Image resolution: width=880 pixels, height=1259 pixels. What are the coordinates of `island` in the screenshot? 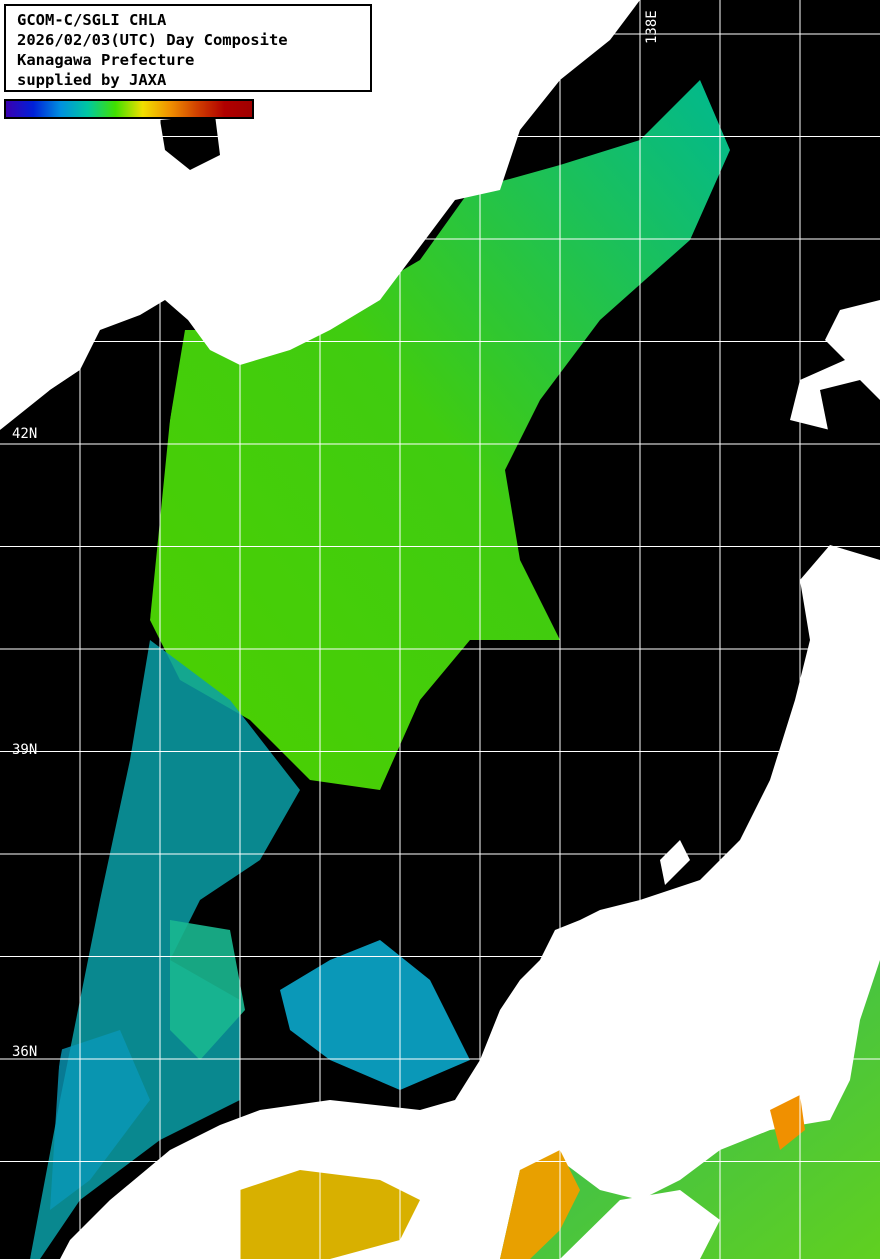 It's located at (190, 142).